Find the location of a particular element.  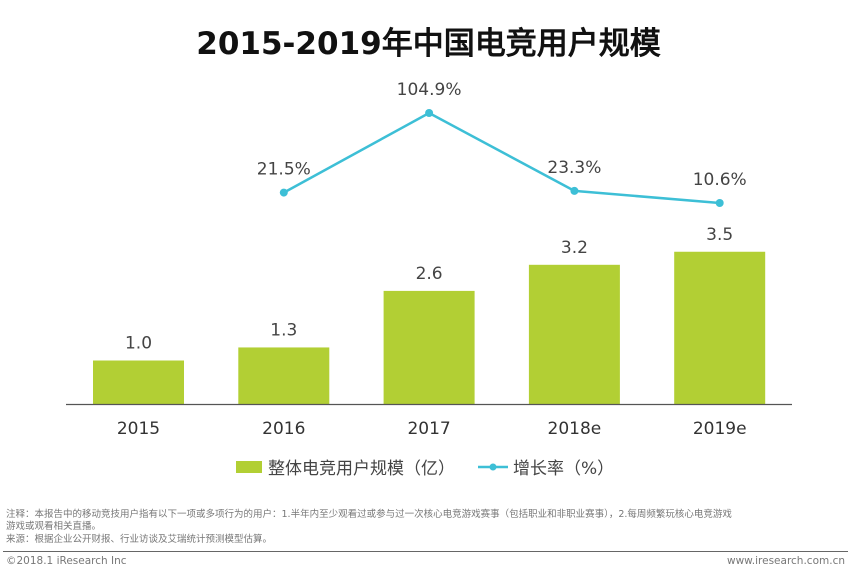

x-tick-label: 2017 is located at coordinates (428, 429).